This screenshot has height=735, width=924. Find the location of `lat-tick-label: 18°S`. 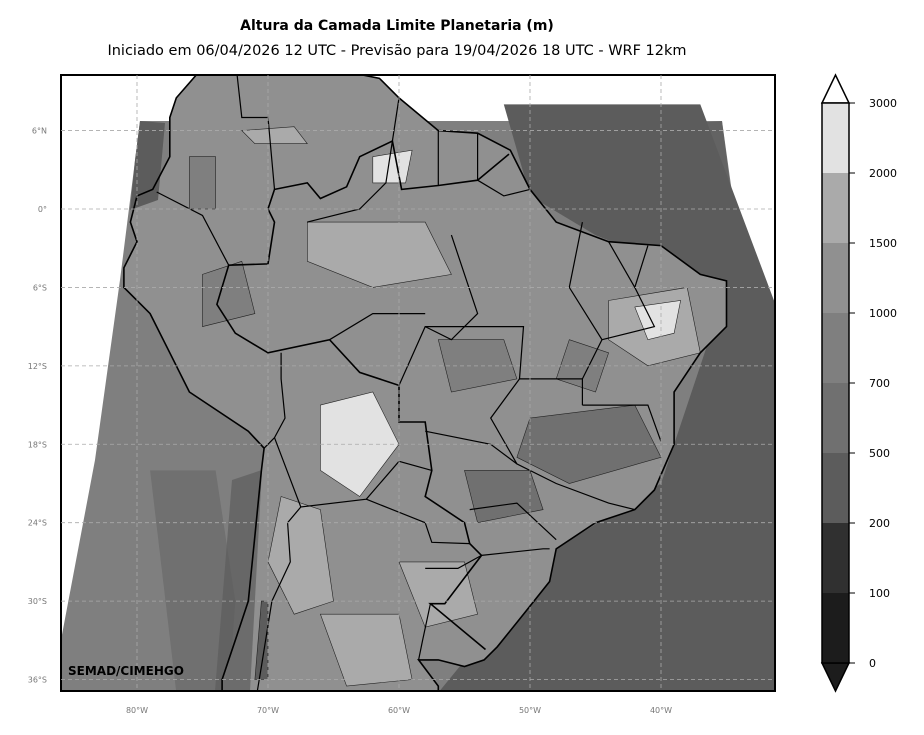

lat-tick-label: 18°S is located at coordinates (37, 444).